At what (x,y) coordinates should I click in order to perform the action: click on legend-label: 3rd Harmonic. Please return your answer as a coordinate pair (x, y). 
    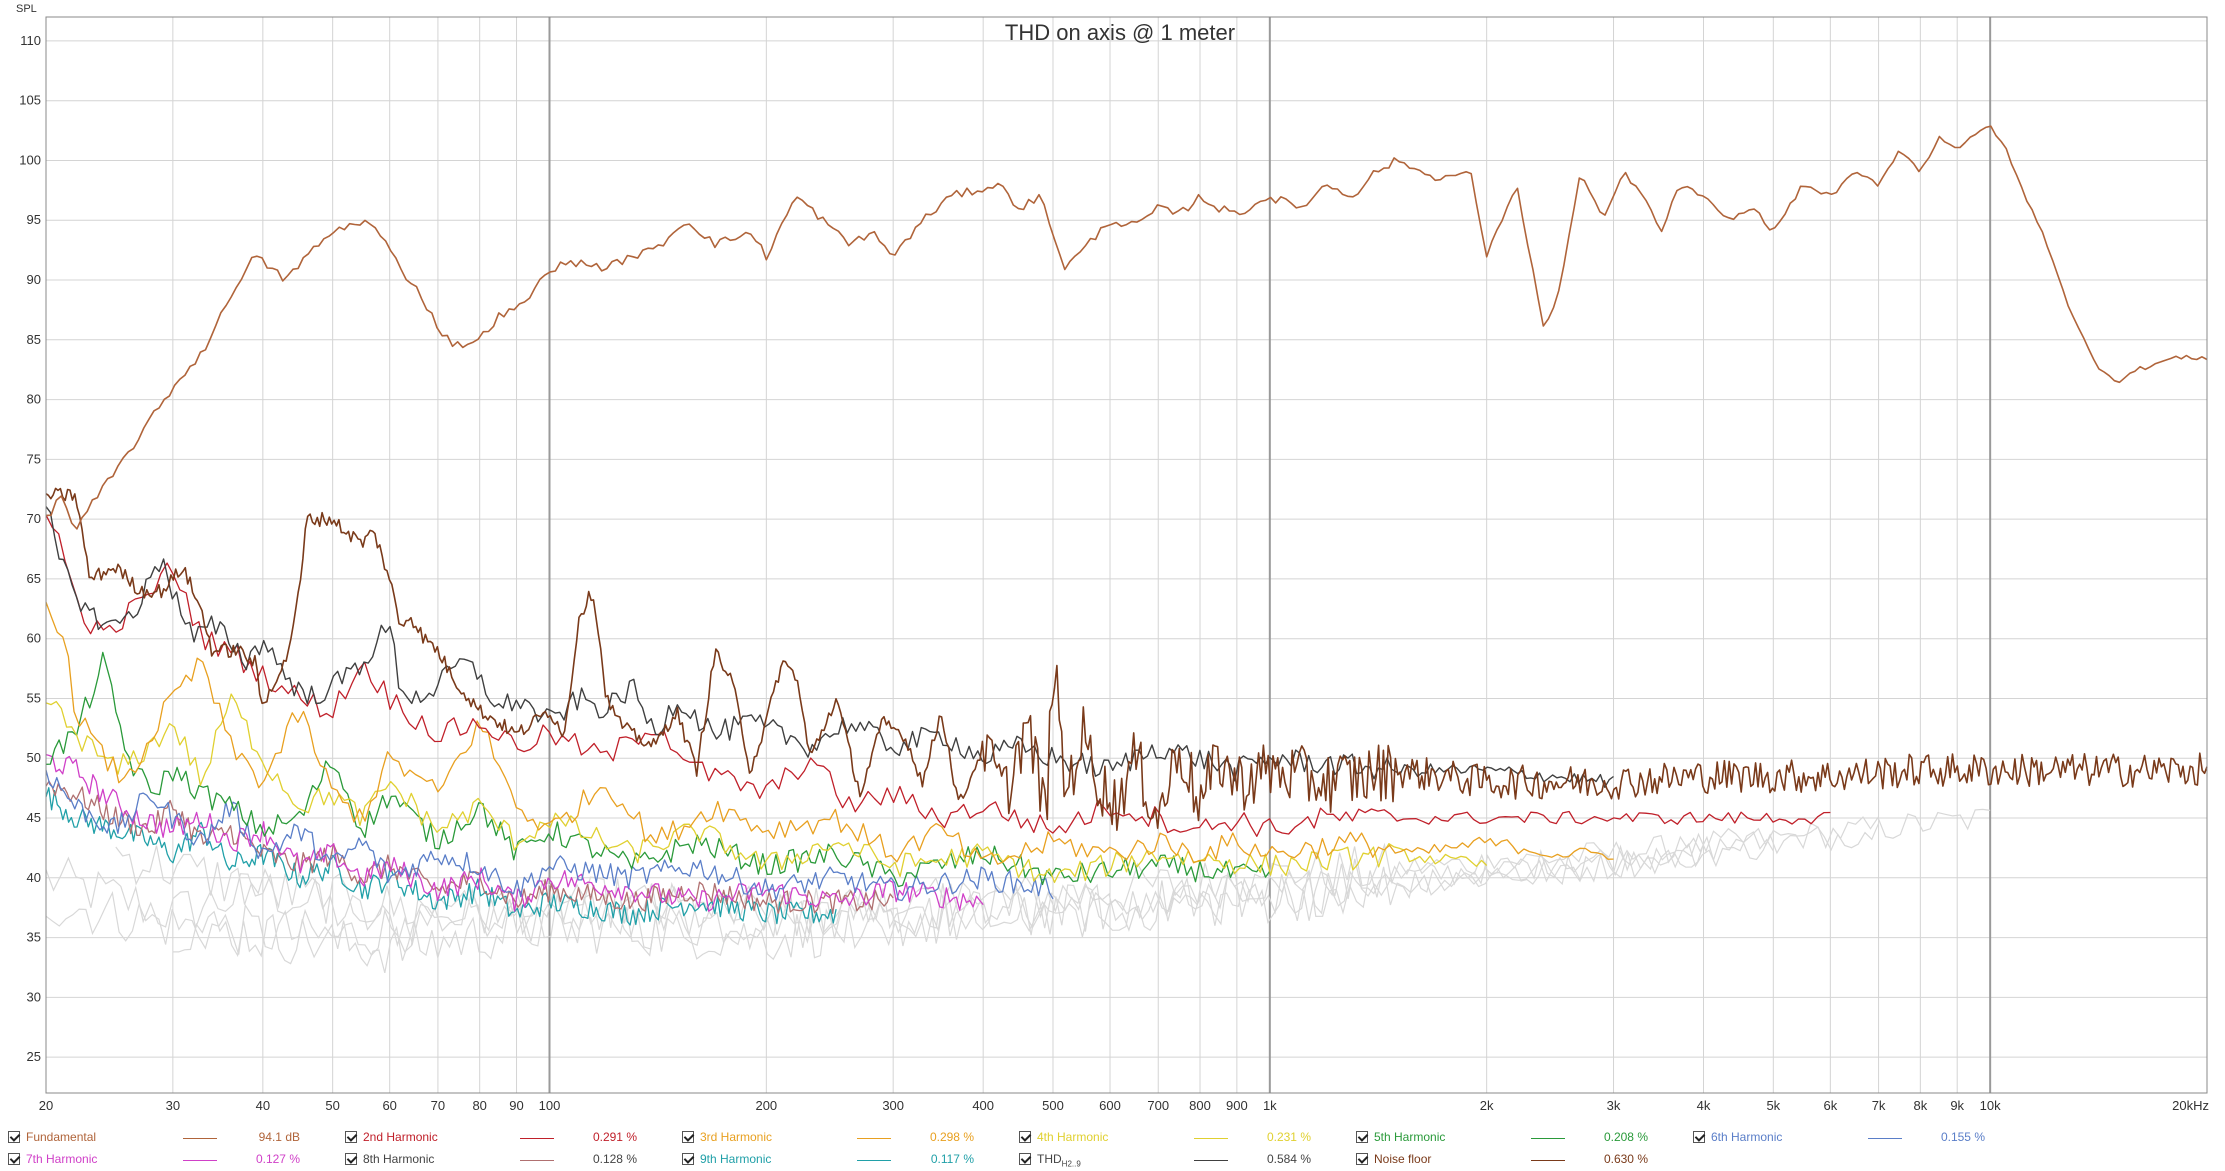
    Looking at the image, I should click on (736, 1137).